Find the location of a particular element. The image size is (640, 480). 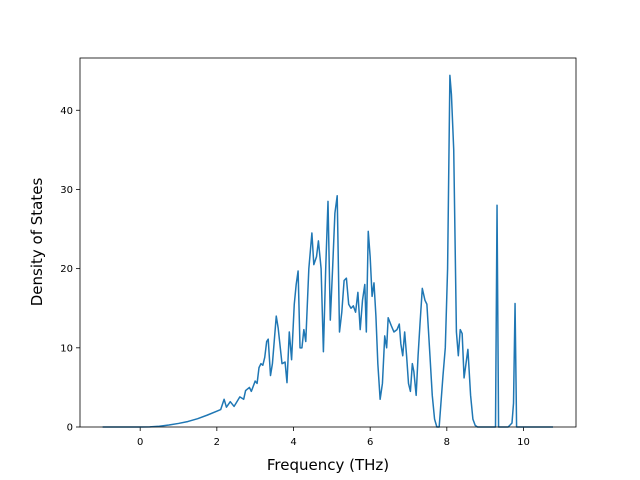

y-axis-label: Density of States is located at coordinates (37, 242).